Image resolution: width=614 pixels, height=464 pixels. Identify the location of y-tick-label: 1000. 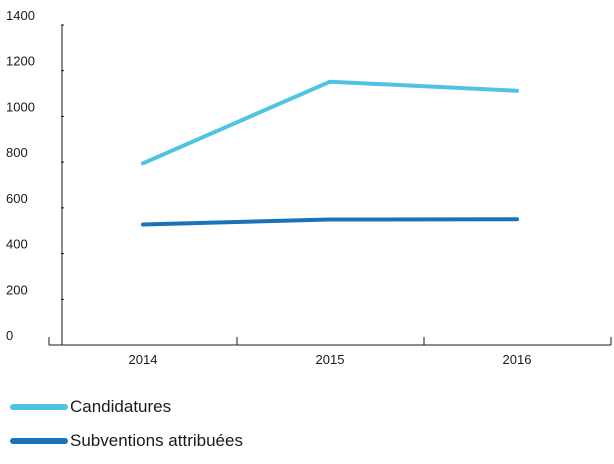
(20, 106).